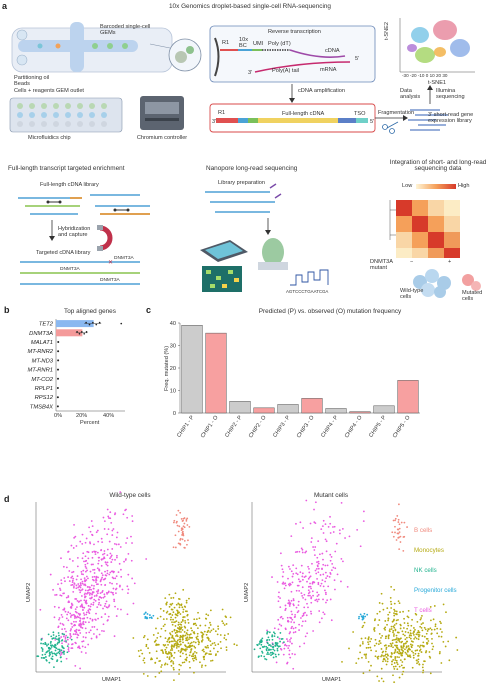  I want to click on scissors-icon, so click(390, 127).